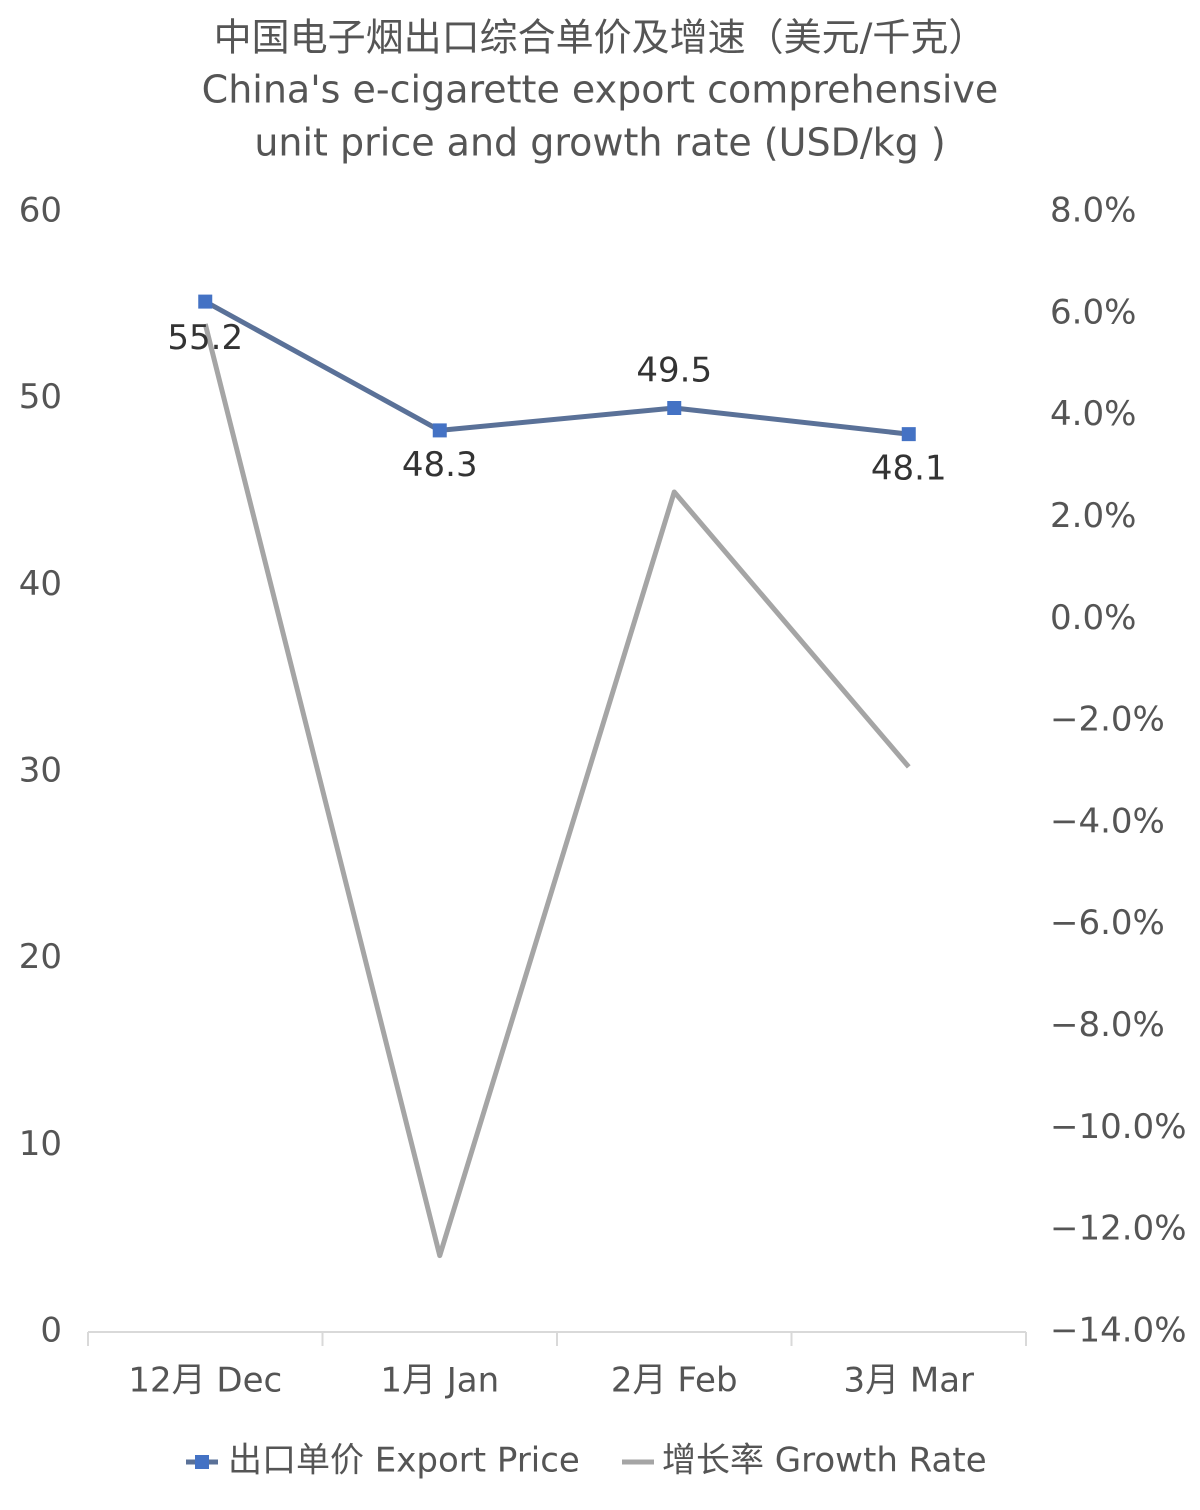 The image size is (1200, 1510). What do you see at coordinates (51, 1331) in the screenshot?
I see `y-tick-label: 0` at bounding box center [51, 1331].